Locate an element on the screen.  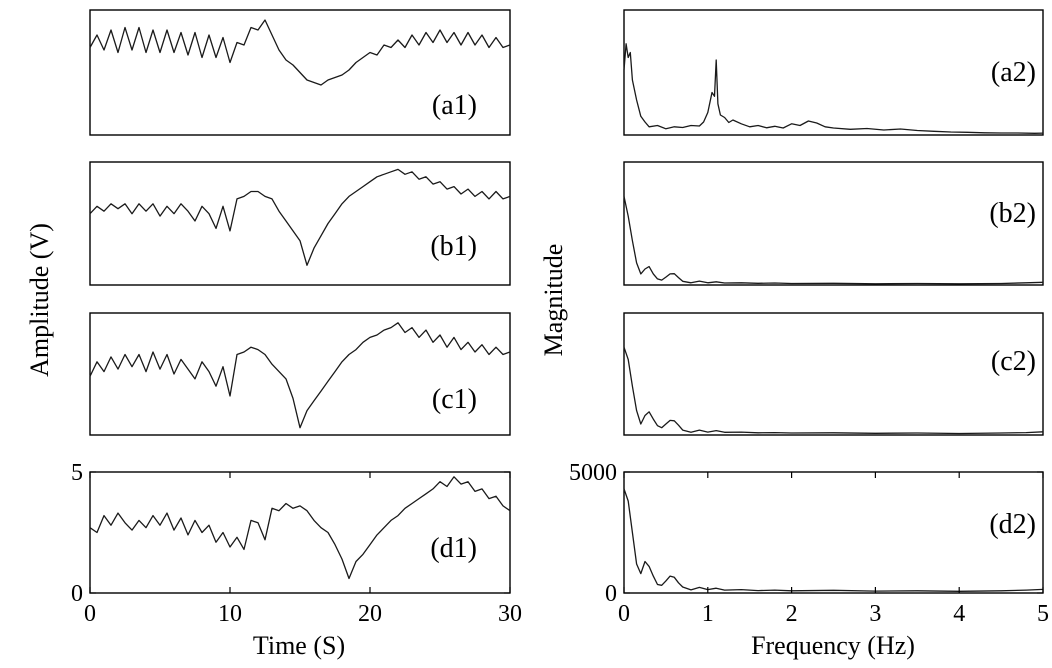
left-y-axis-title: Amplitude (V) is located at coordinates (39, 300).